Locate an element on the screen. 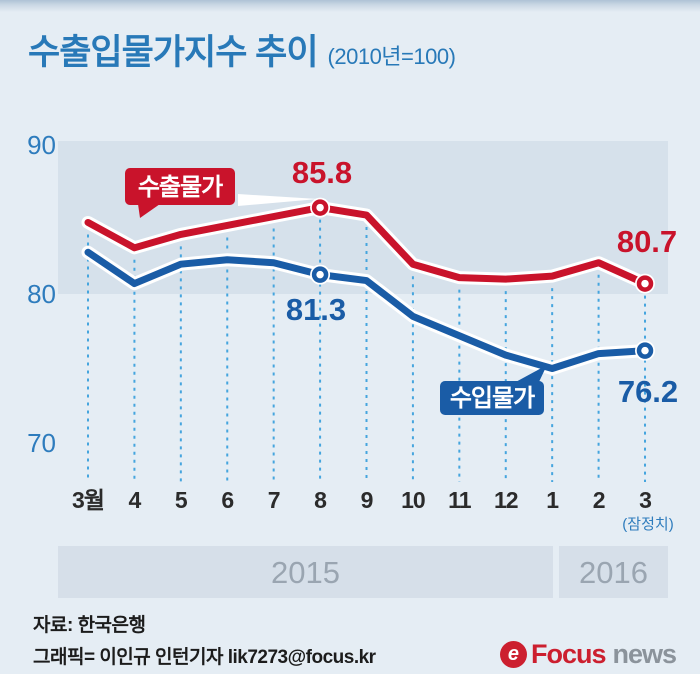  year-band-2015 is located at coordinates (305, 572).